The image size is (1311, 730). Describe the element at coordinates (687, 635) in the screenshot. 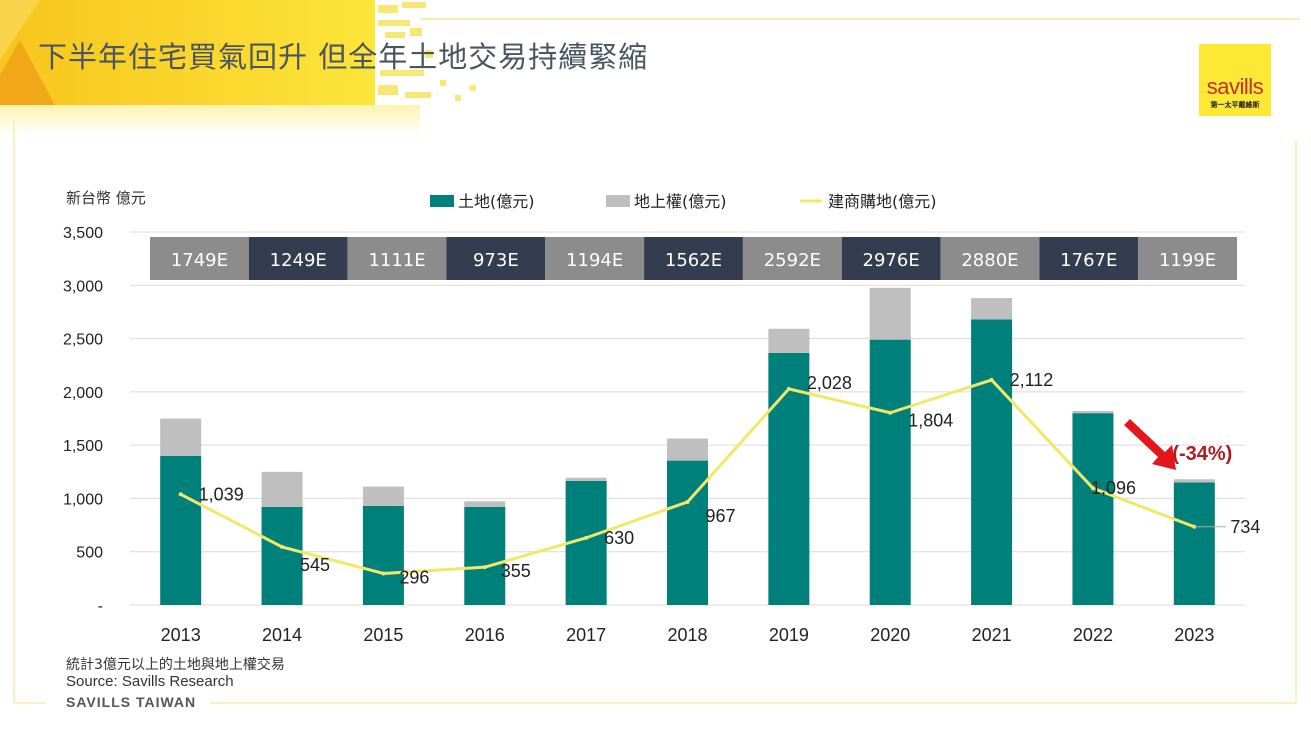

I see `x-tick-label: 2018` at that location.